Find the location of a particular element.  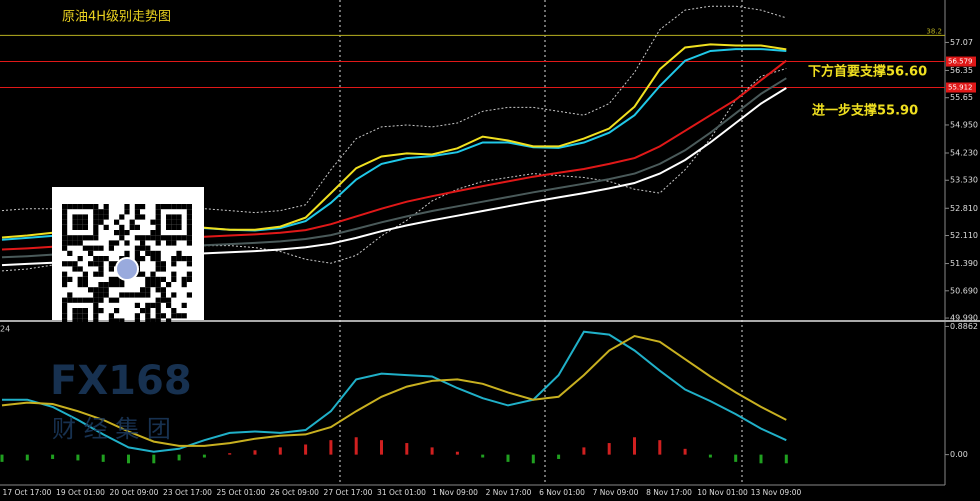

x-tick-label: 6 Nov 01:00 is located at coordinates (562, 492).